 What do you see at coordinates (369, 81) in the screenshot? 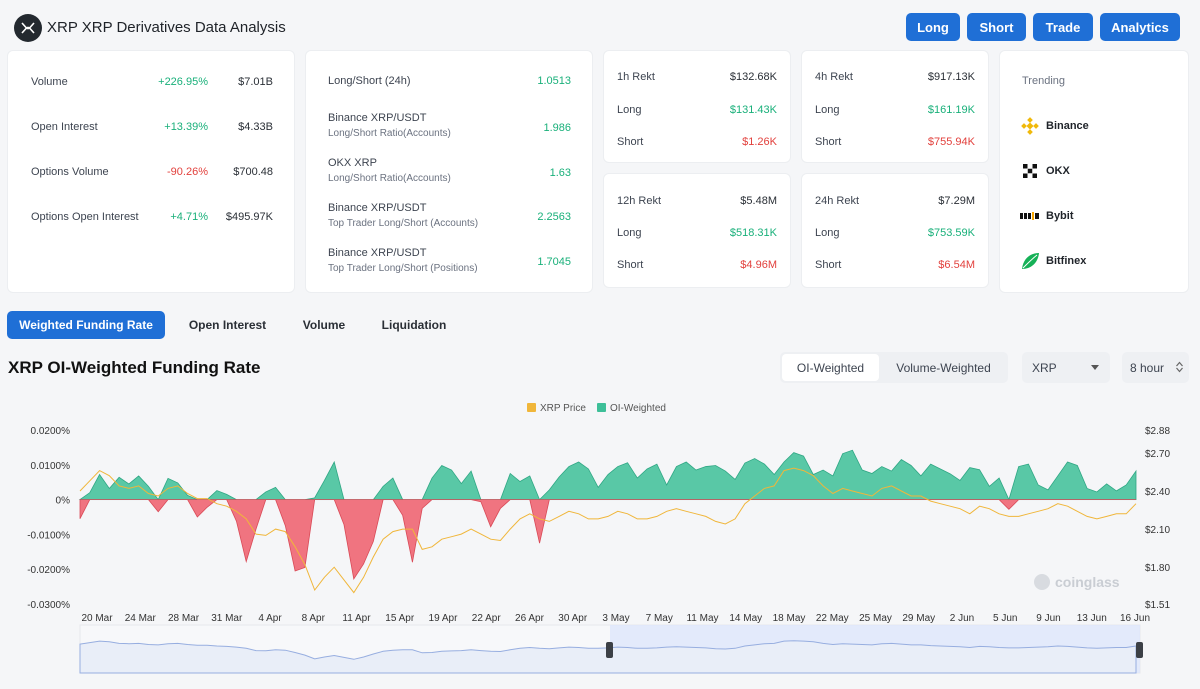
I see `ratio-24h-label: Long/Short (24h)` at bounding box center [369, 81].